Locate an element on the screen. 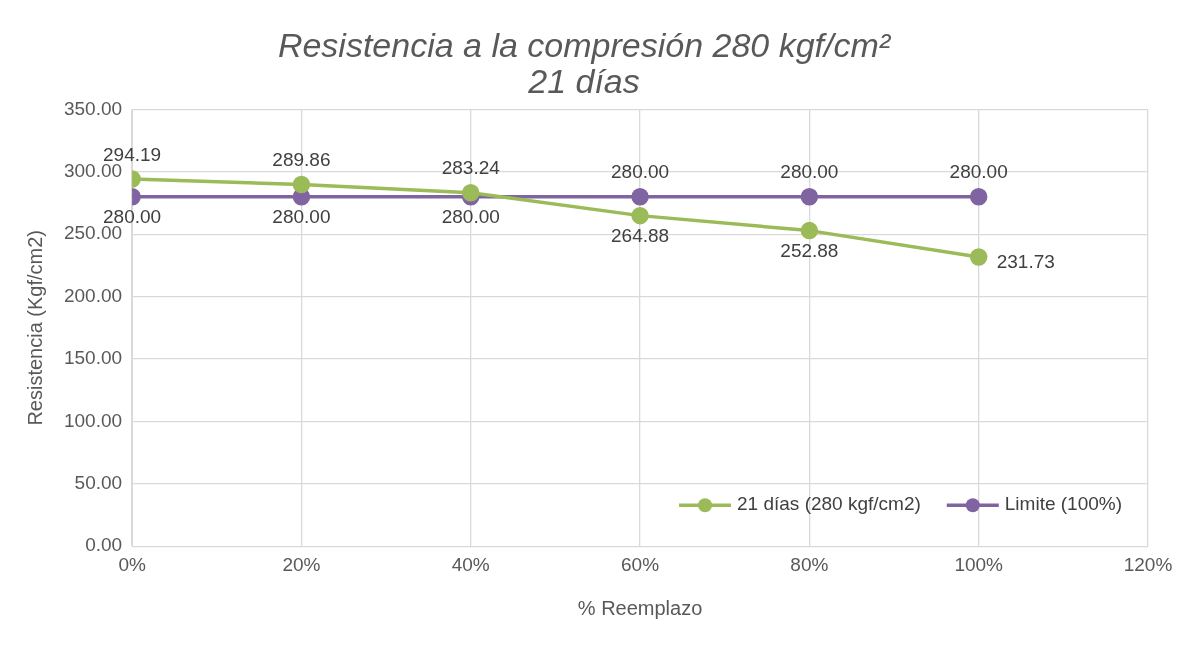  y-tick-label: 50.00 is located at coordinates (98, 483).